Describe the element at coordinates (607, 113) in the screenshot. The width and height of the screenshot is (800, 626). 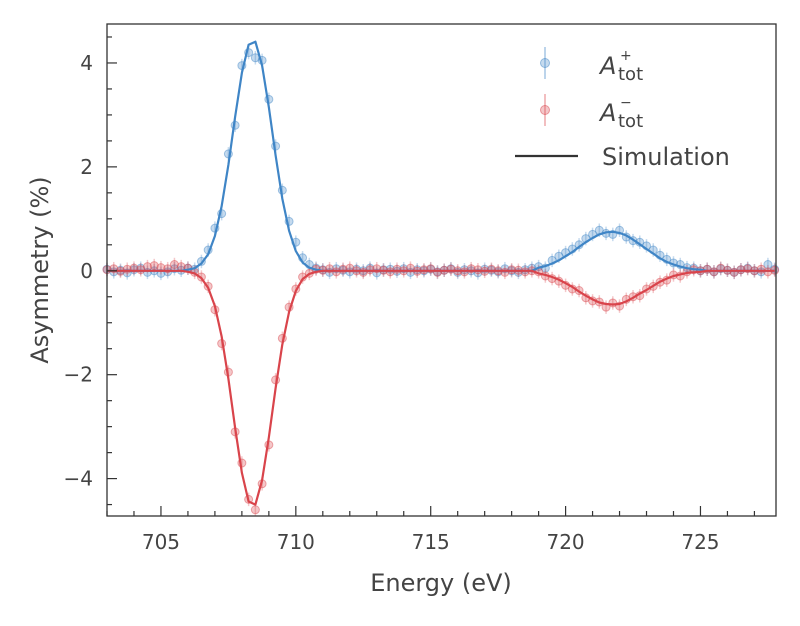
I see `legend-label-a-minus: A` at that location.